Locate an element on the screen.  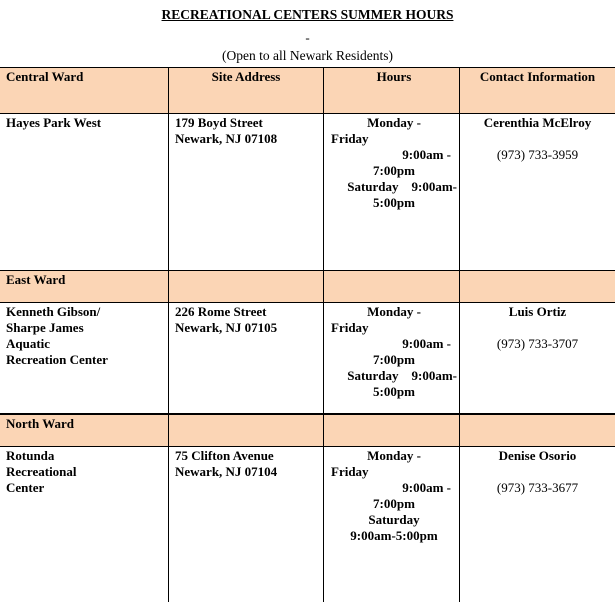
site-name: Rotunda Recreational Center is located at coordinates (84, 524).